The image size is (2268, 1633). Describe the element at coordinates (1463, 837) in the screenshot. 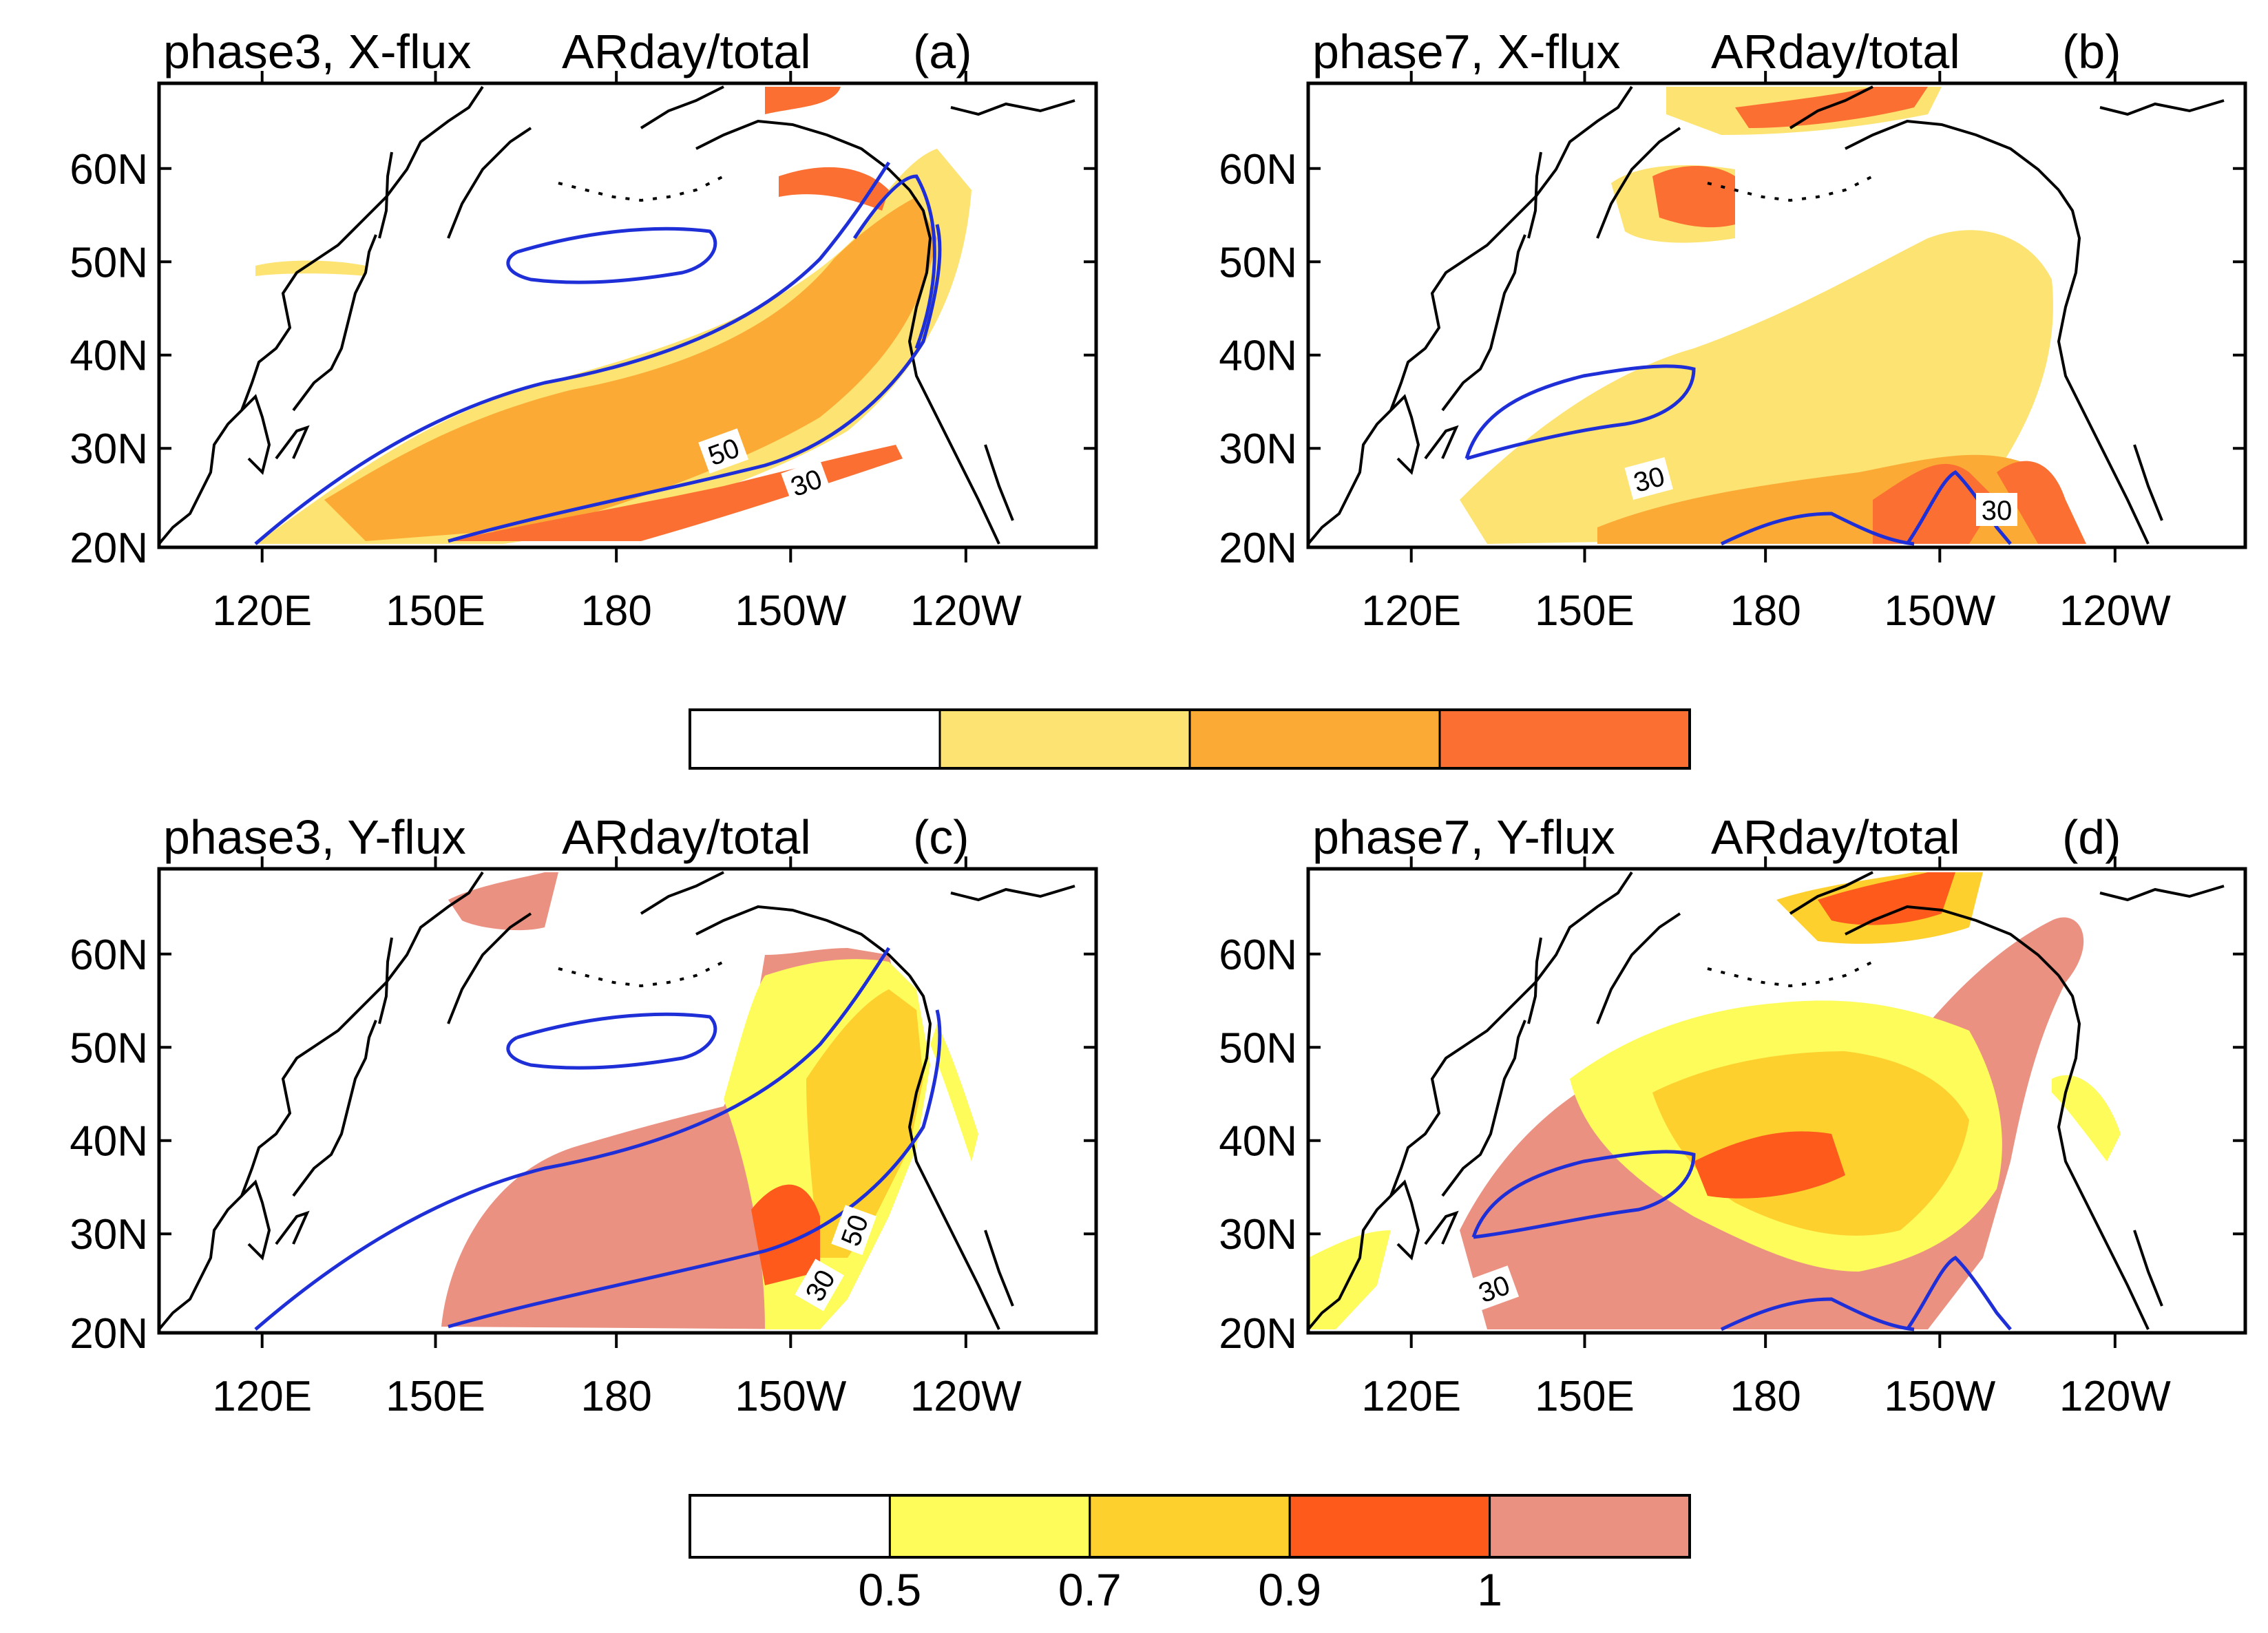

I see `panel-title: phase7, Y-flux` at that location.